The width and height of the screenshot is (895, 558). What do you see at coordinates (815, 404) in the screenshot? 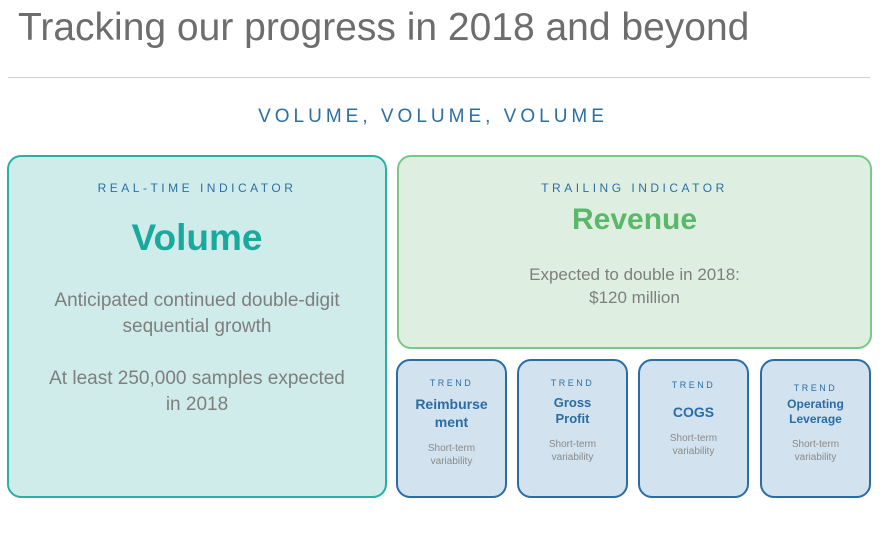
I see `trend-name-line-1: Operating` at bounding box center [815, 404].